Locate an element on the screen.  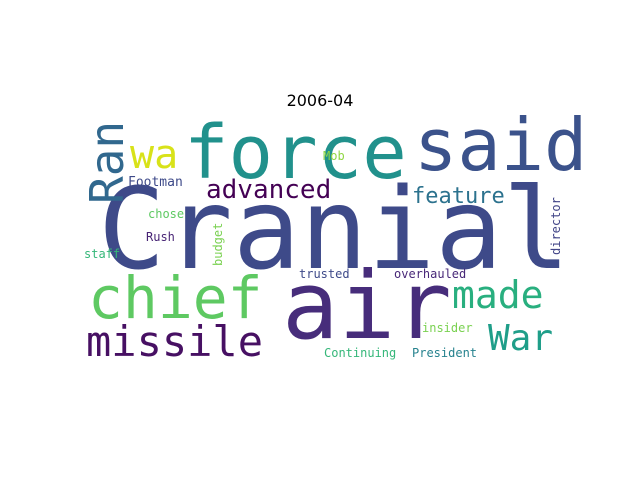
word-mob: Mob is located at coordinates (334, 156).